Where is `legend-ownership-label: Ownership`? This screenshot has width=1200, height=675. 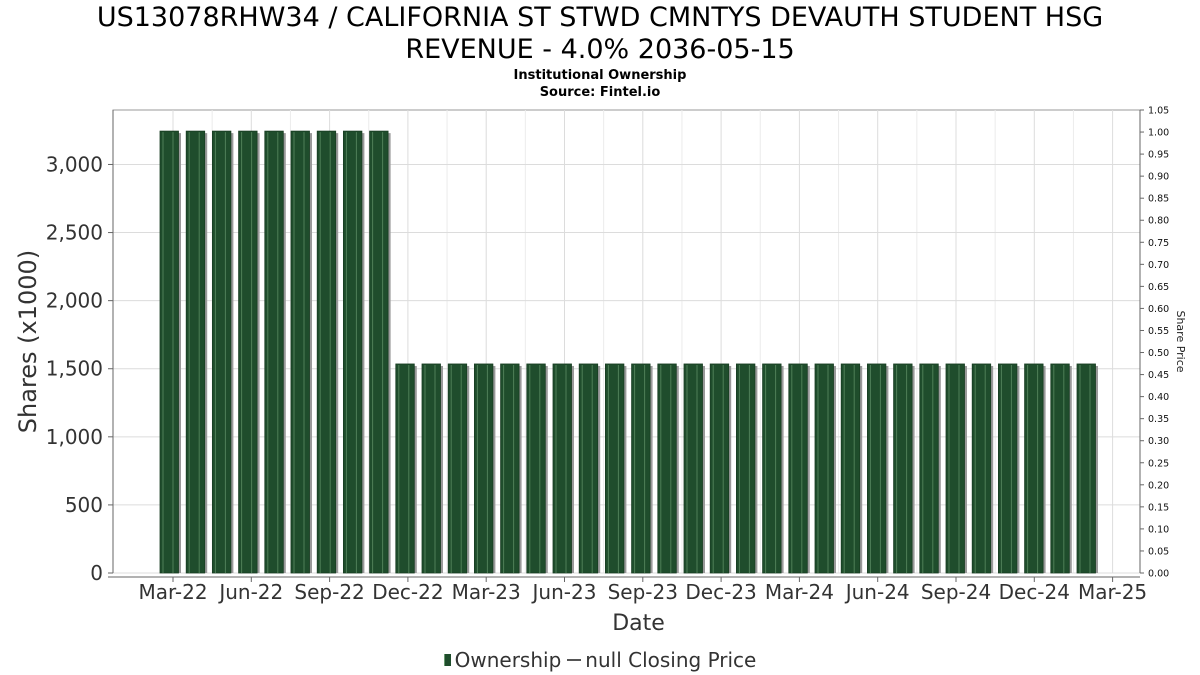
legend-ownership-label: Ownership is located at coordinates (508, 660).